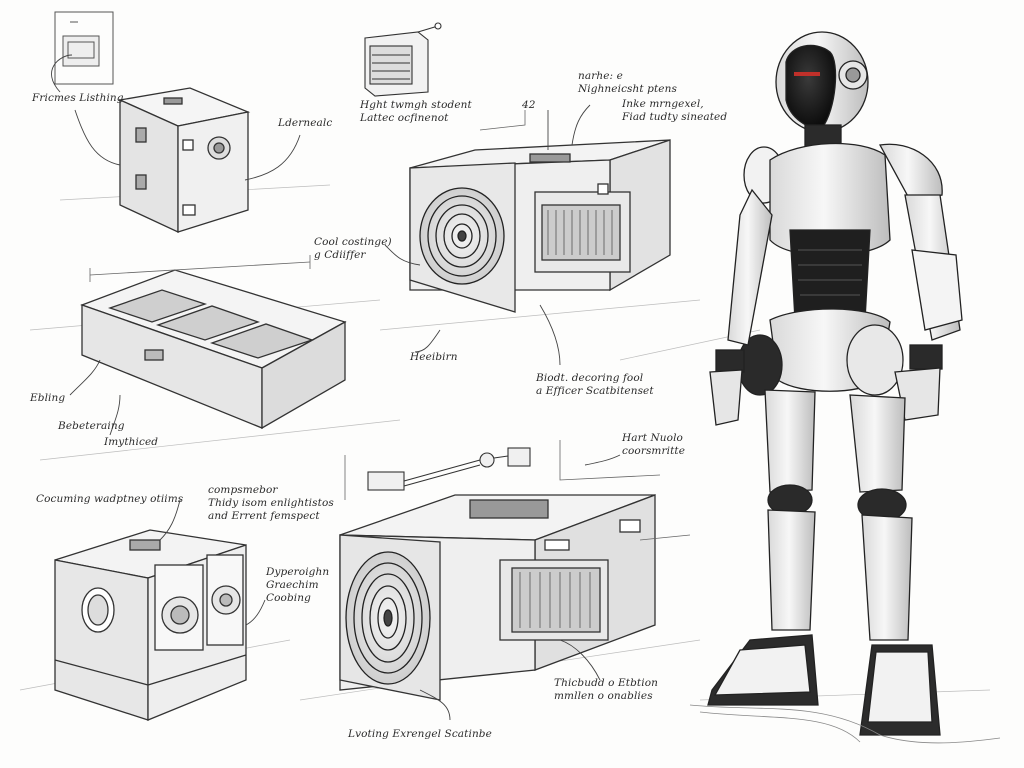  What do you see at coordinates (305, 123) in the screenshot?
I see `label-ldernealc: Ldernealc` at bounding box center [305, 123].